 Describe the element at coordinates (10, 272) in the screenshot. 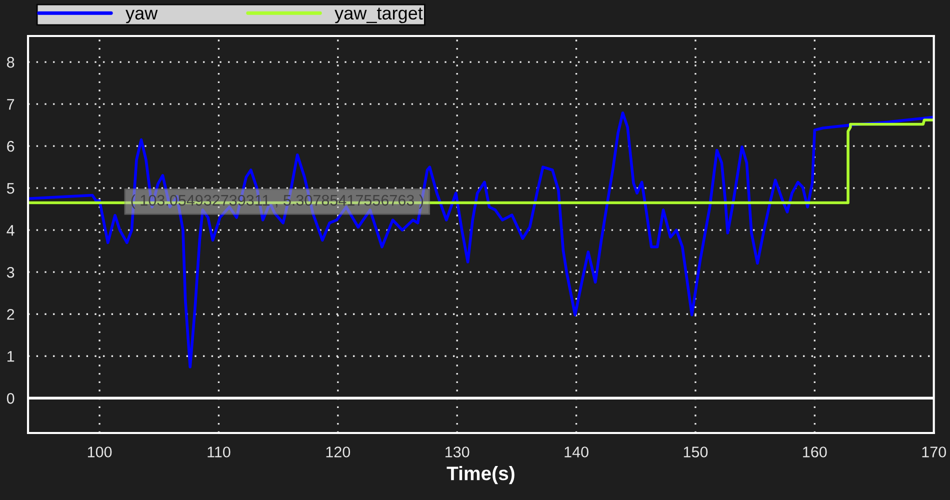

I see `y-tick-label: 3` at that location.